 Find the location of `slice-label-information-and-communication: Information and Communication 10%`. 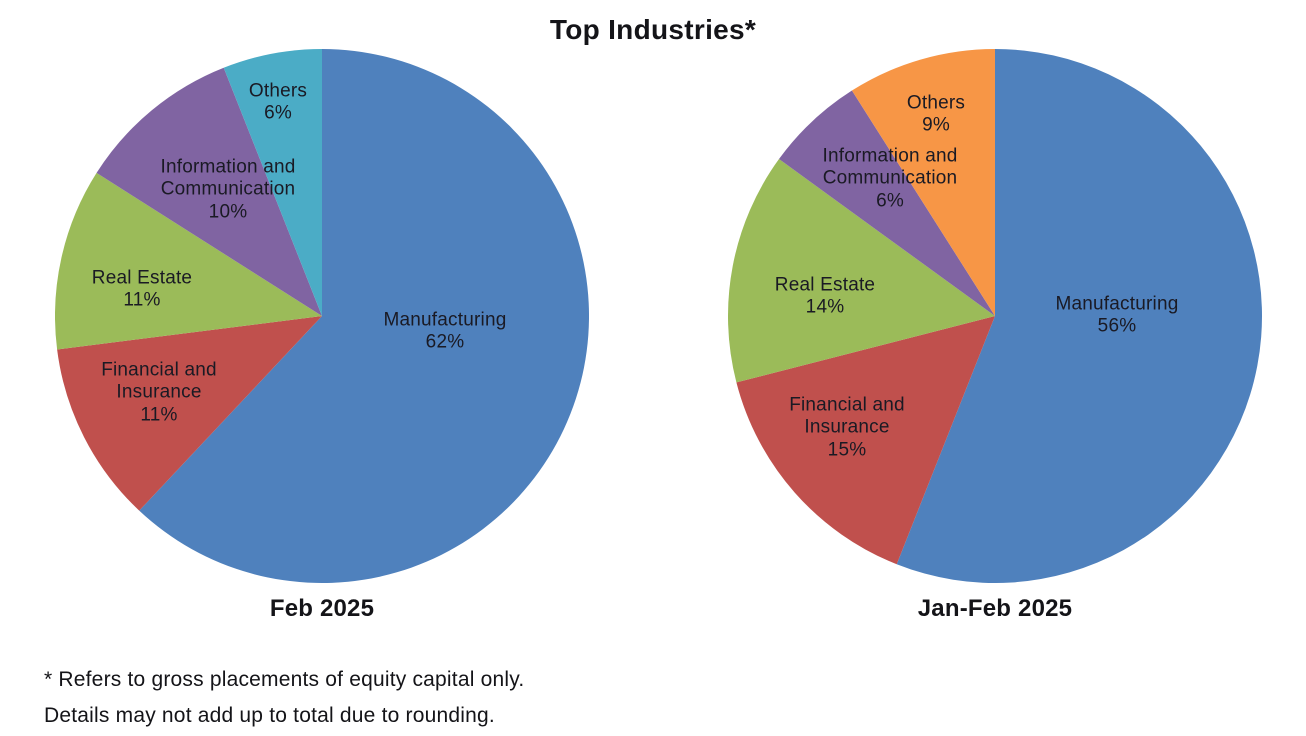

slice-label-information-and-communication: Information and Communication 10% is located at coordinates (228, 189).